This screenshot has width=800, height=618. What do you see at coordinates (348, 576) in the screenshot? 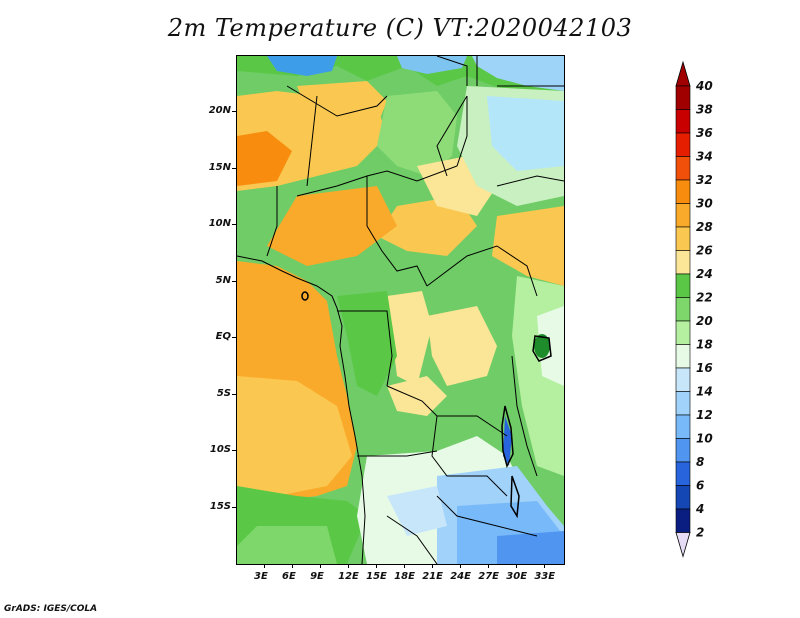
I see `lon-tick-label: 12E` at bounding box center [348, 576].